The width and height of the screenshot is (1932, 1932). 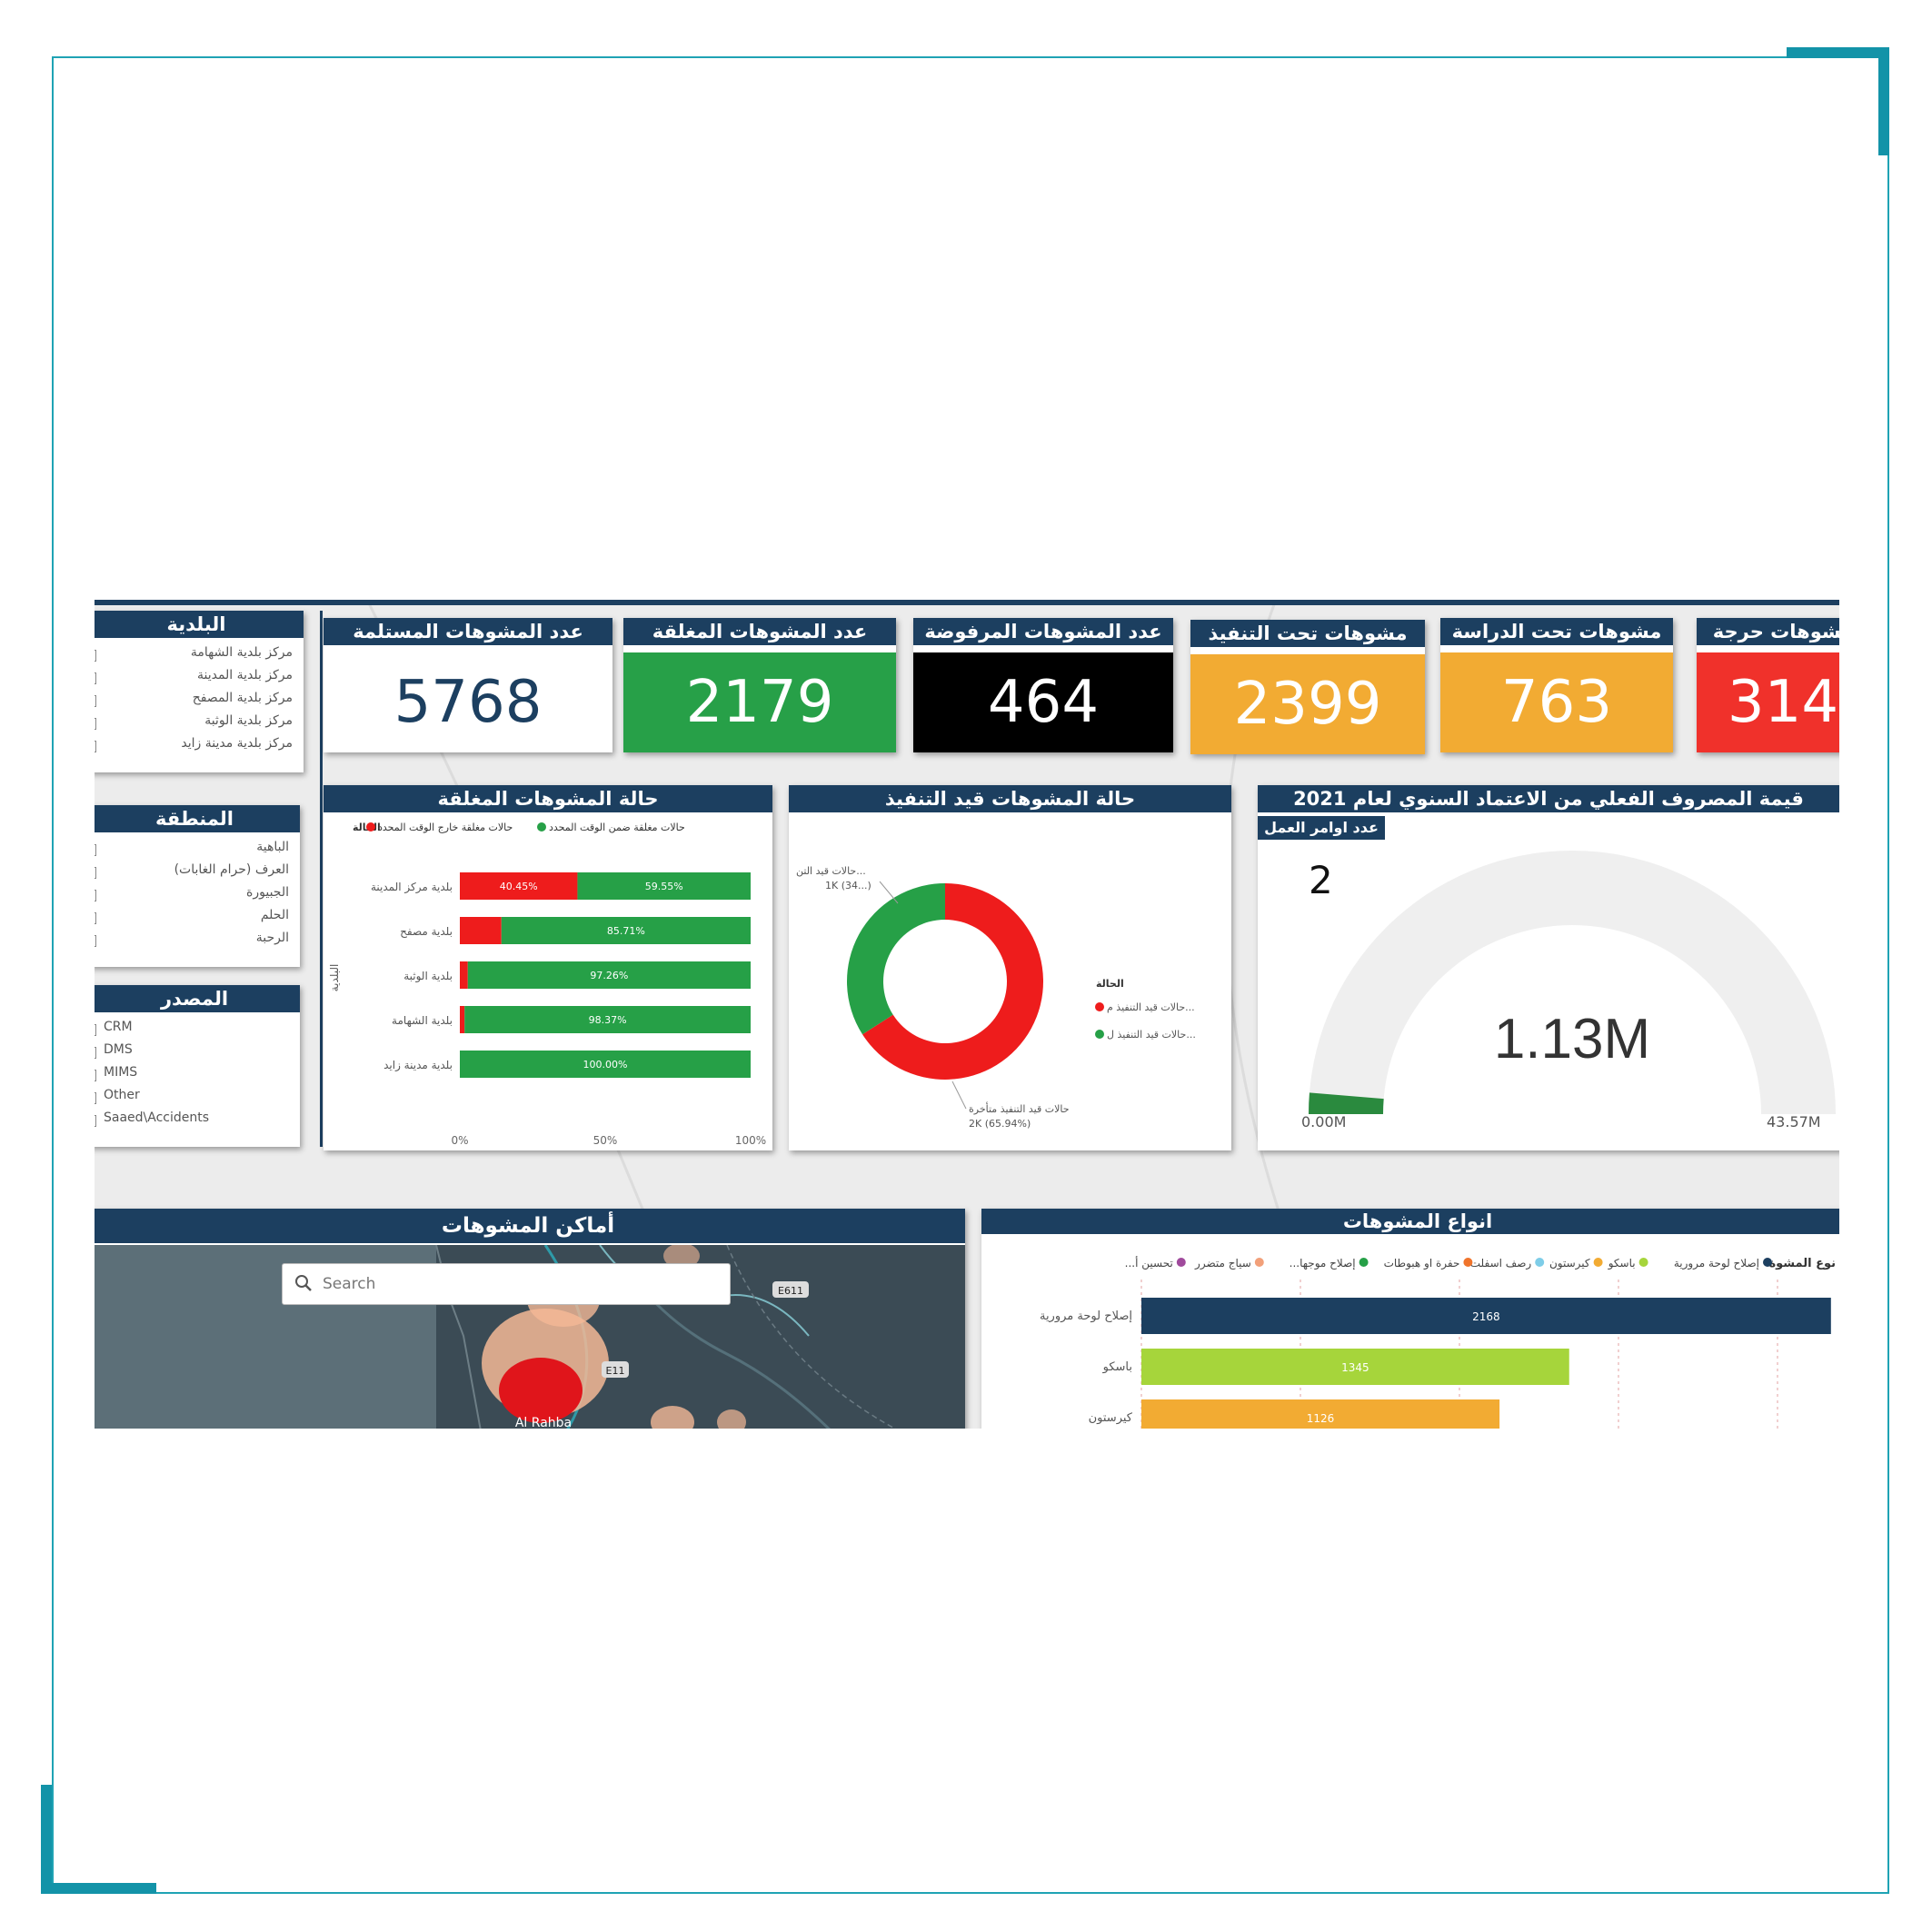 What do you see at coordinates (335, 978) in the screenshot?
I see `axis-label: البلدية` at bounding box center [335, 978].